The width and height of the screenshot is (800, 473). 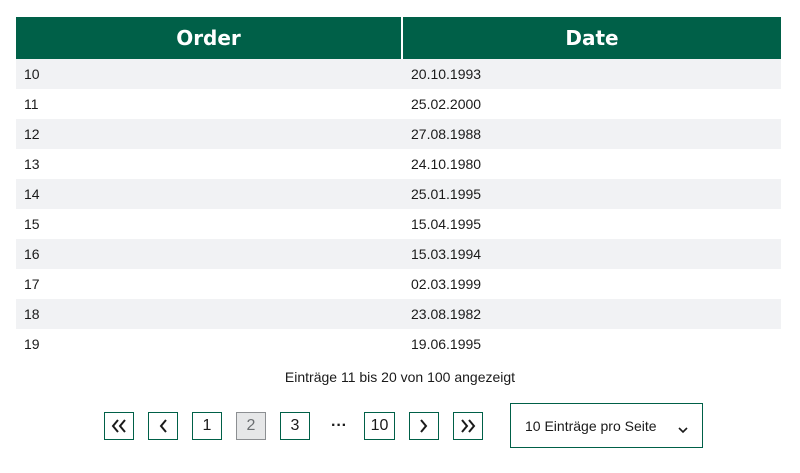 What do you see at coordinates (295, 426) in the screenshot?
I see `page-button-3: 3` at bounding box center [295, 426].